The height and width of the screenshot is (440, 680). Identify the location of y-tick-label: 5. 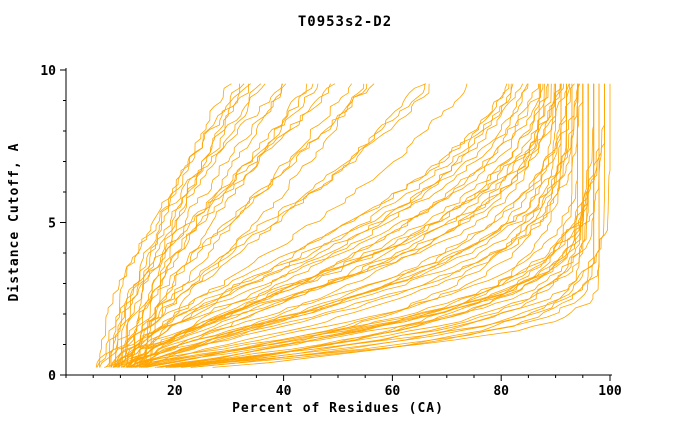
(52, 224).